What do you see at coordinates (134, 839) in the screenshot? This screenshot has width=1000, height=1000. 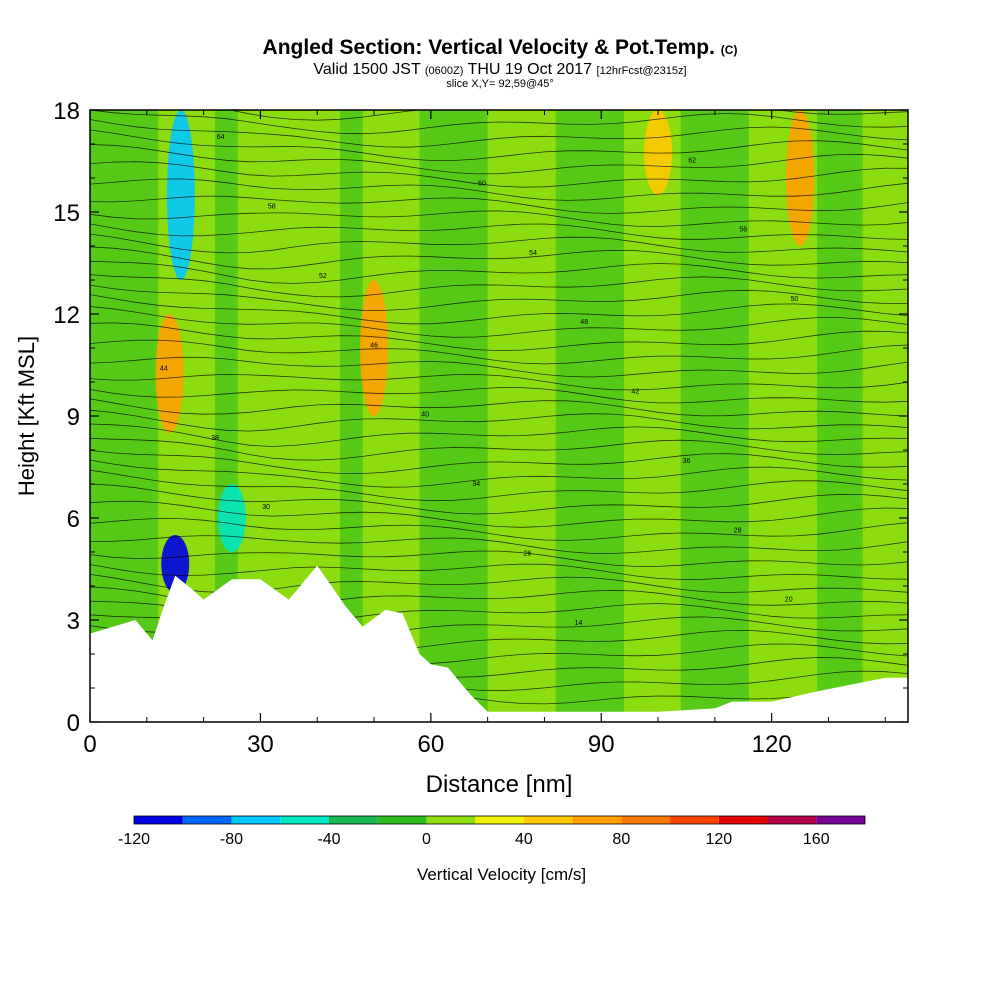 I see `colorbar-tick-label: -120` at bounding box center [134, 839].